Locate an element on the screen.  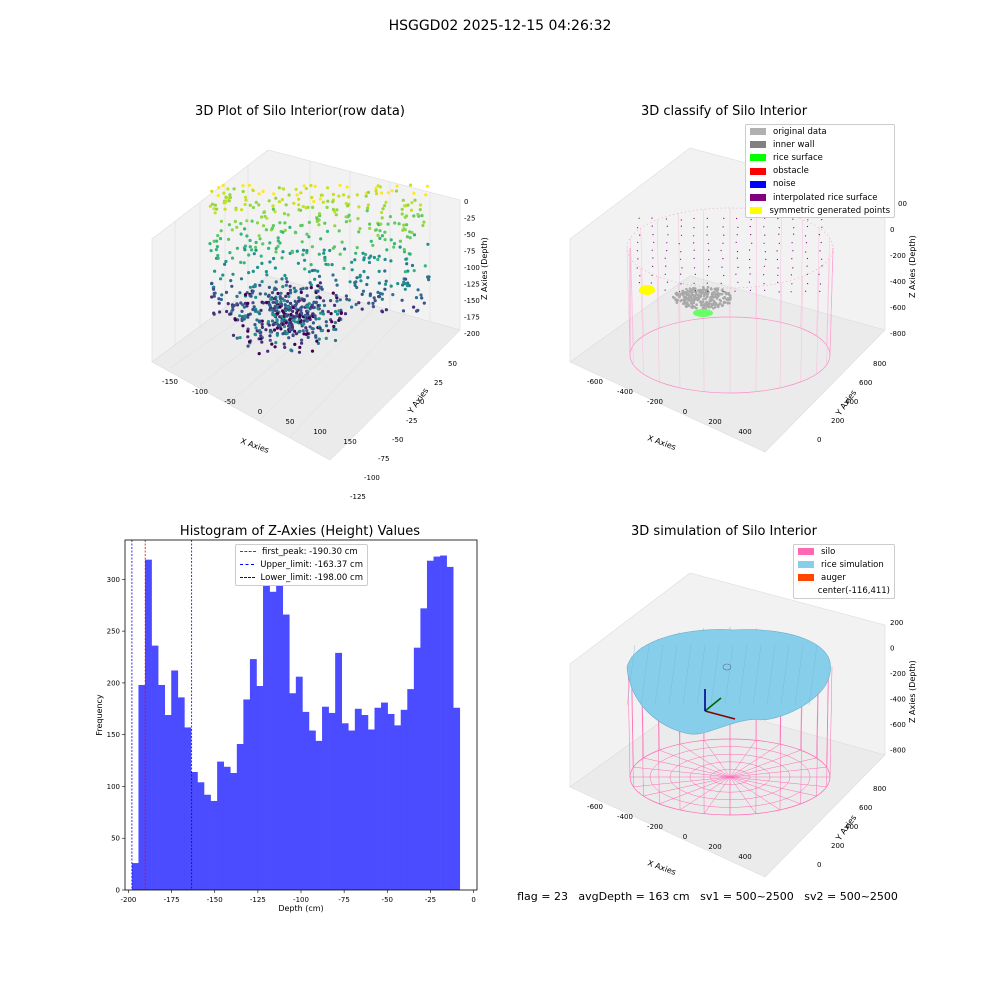
z-tick-label: -200 is located at coordinates (472, 334).